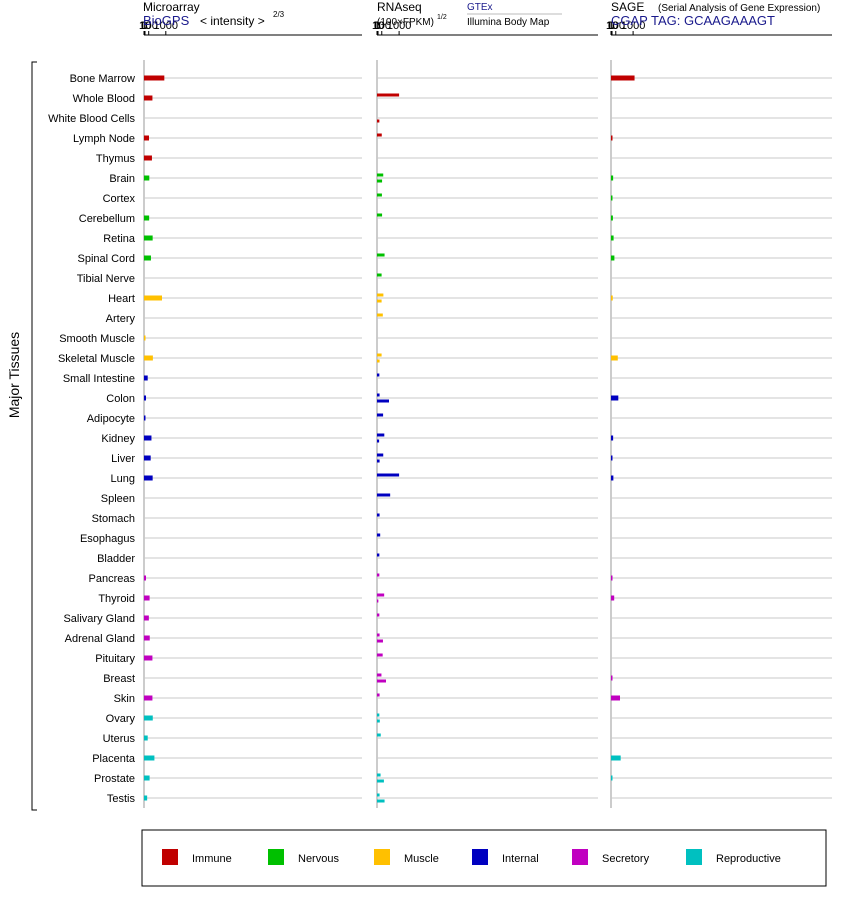 Image resolution: width=842 pixels, height=900 pixels. I want to click on axis-tick-label: 0, so click(377, 26).